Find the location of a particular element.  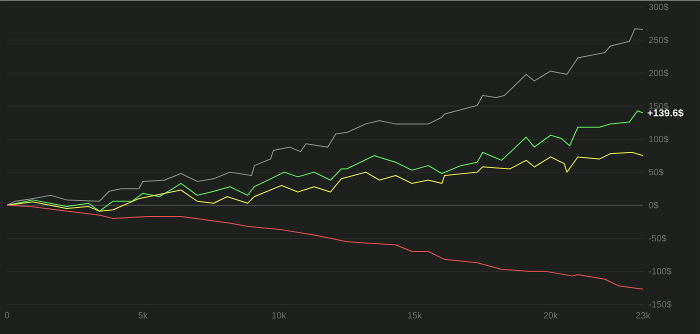

y-tick-label: -100$ is located at coordinates (660, 271).